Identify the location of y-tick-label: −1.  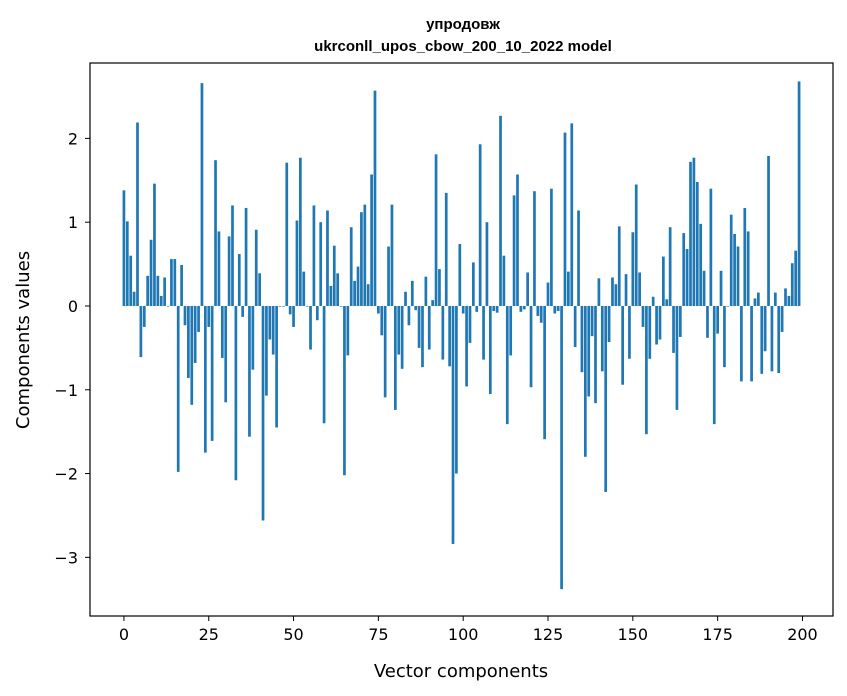
(66, 390).